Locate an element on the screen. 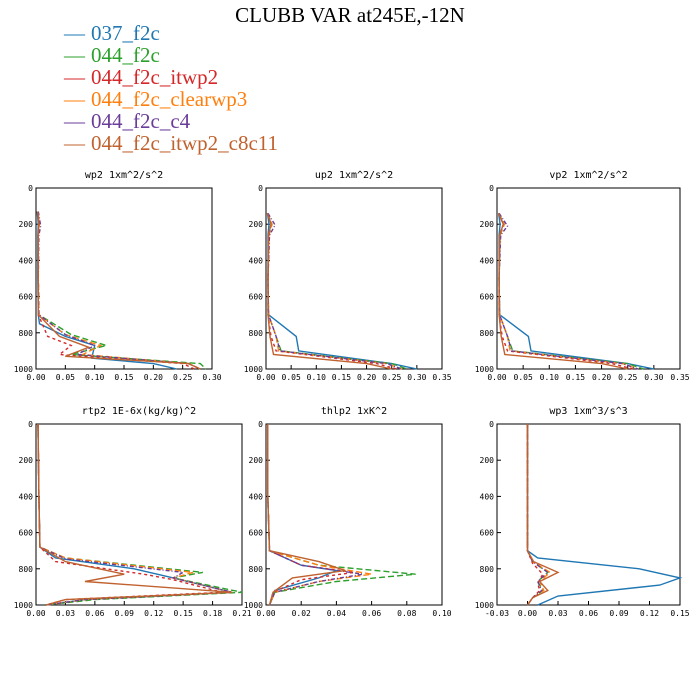 The width and height of the screenshot is (700, 700). panel-title: wp3 1xm^3/s^3 is located at coordinates (588, 411).